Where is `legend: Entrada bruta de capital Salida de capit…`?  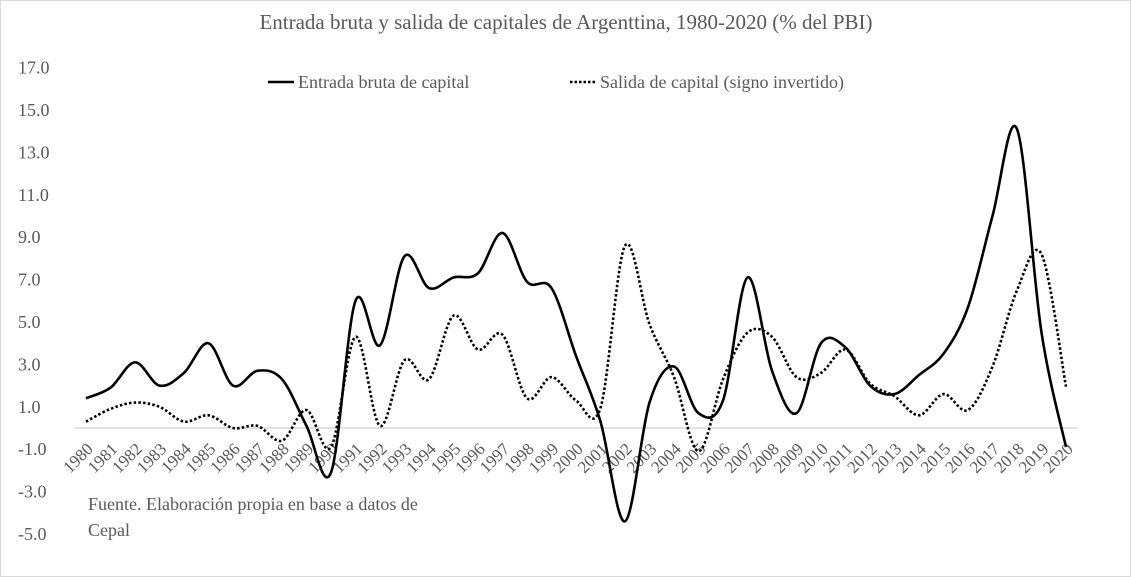 legend: Entrada bruta de capital Salida de capit… is located at coordinates (556, 82).